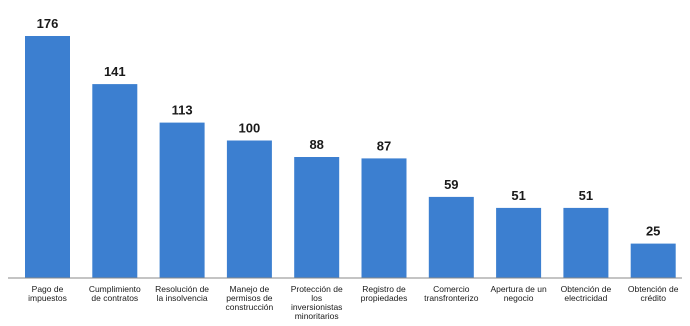 The image size is (690, 326). What do you see at coordinates (653, 293) in the screenshot?
I see `category-label: Obtención de crédito` at bounding box center [653, 293].